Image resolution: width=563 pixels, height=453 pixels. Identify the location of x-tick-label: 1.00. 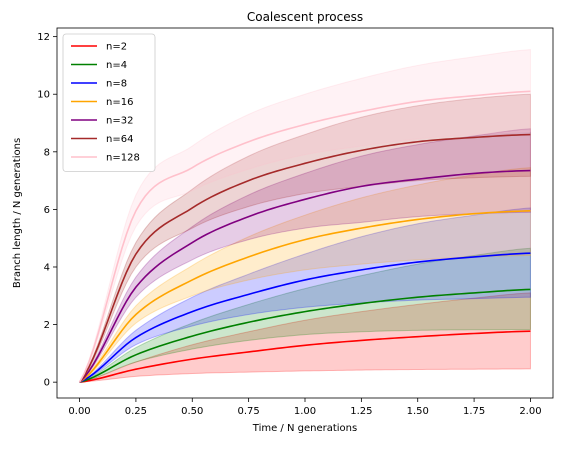
(305, 411).